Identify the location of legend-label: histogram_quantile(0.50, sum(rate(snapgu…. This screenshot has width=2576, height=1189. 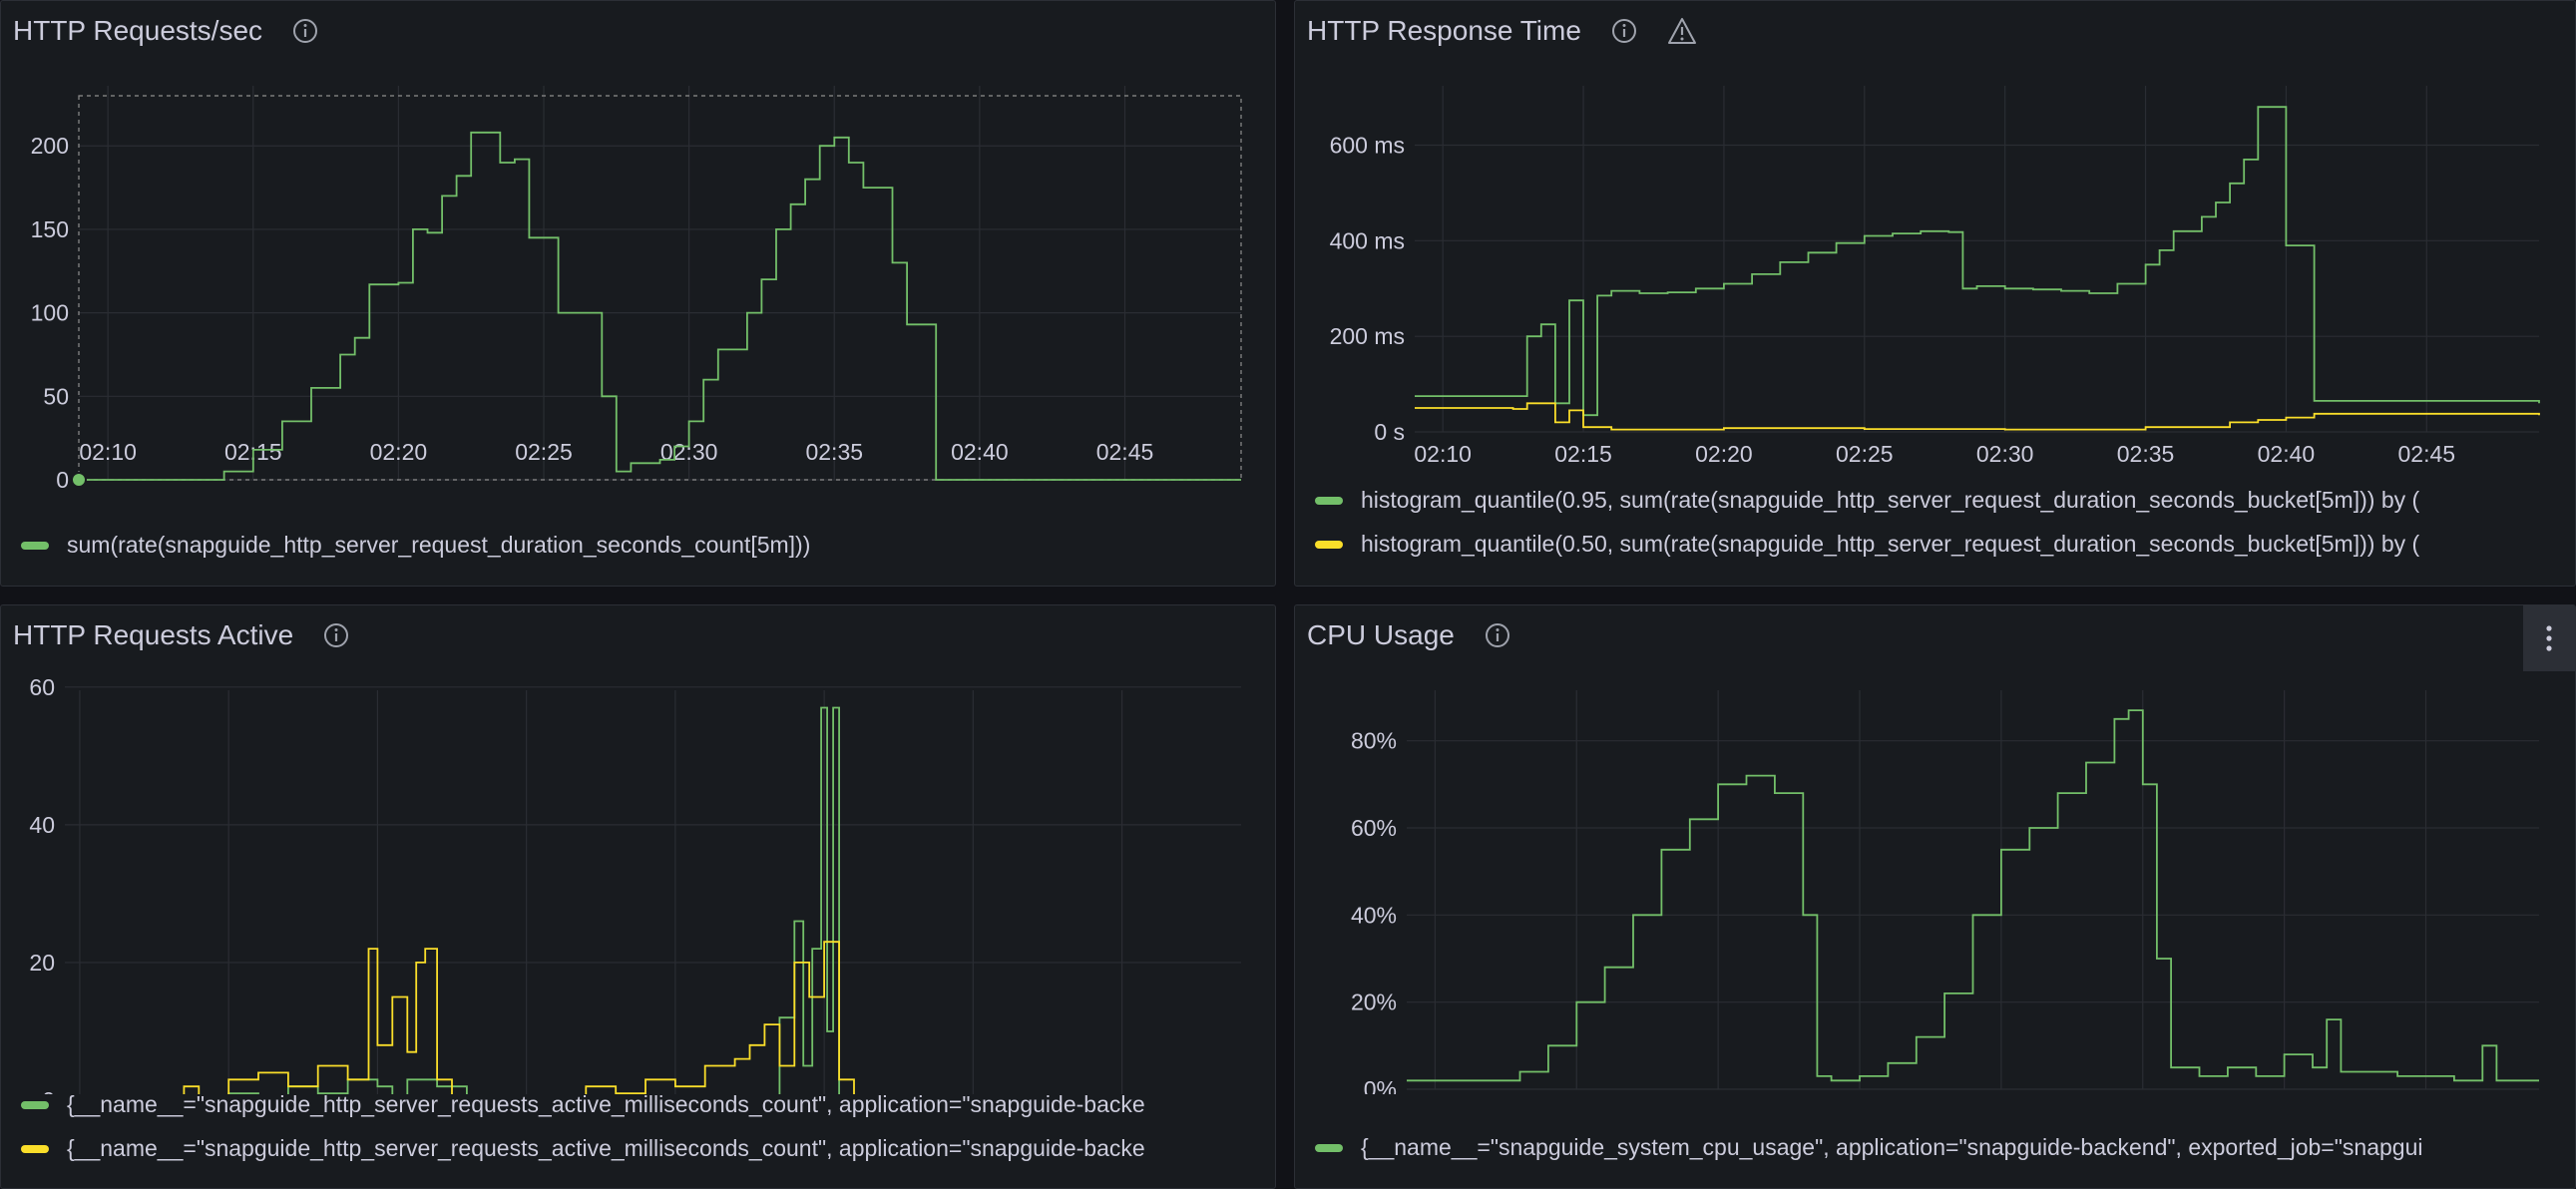
(1890, 544).